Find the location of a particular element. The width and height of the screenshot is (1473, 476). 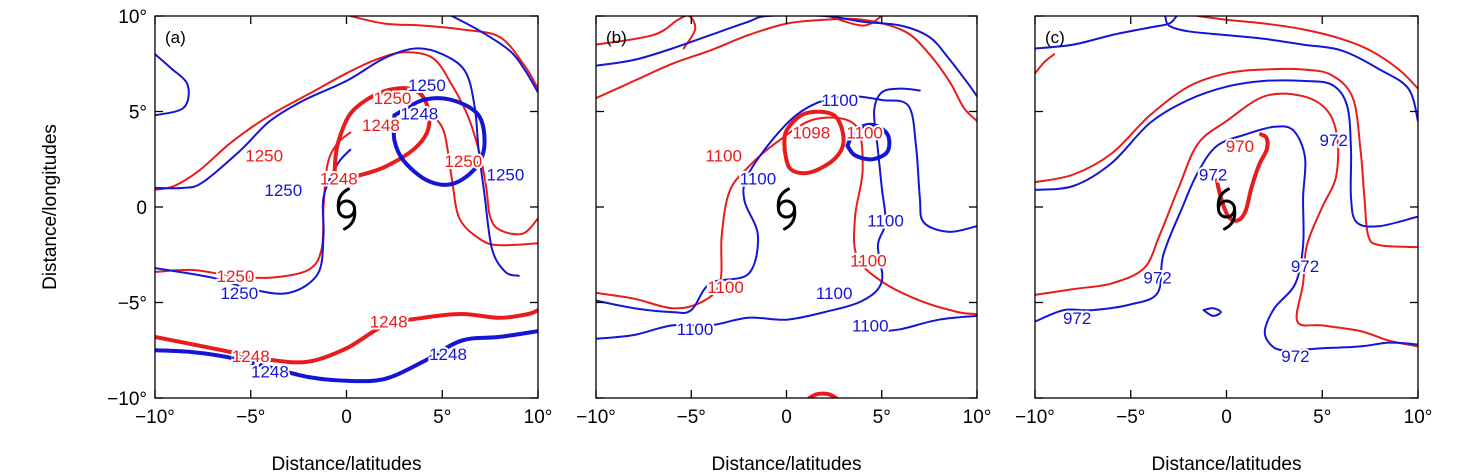

panel-label: (c) is located at coordinates (1055, 37).